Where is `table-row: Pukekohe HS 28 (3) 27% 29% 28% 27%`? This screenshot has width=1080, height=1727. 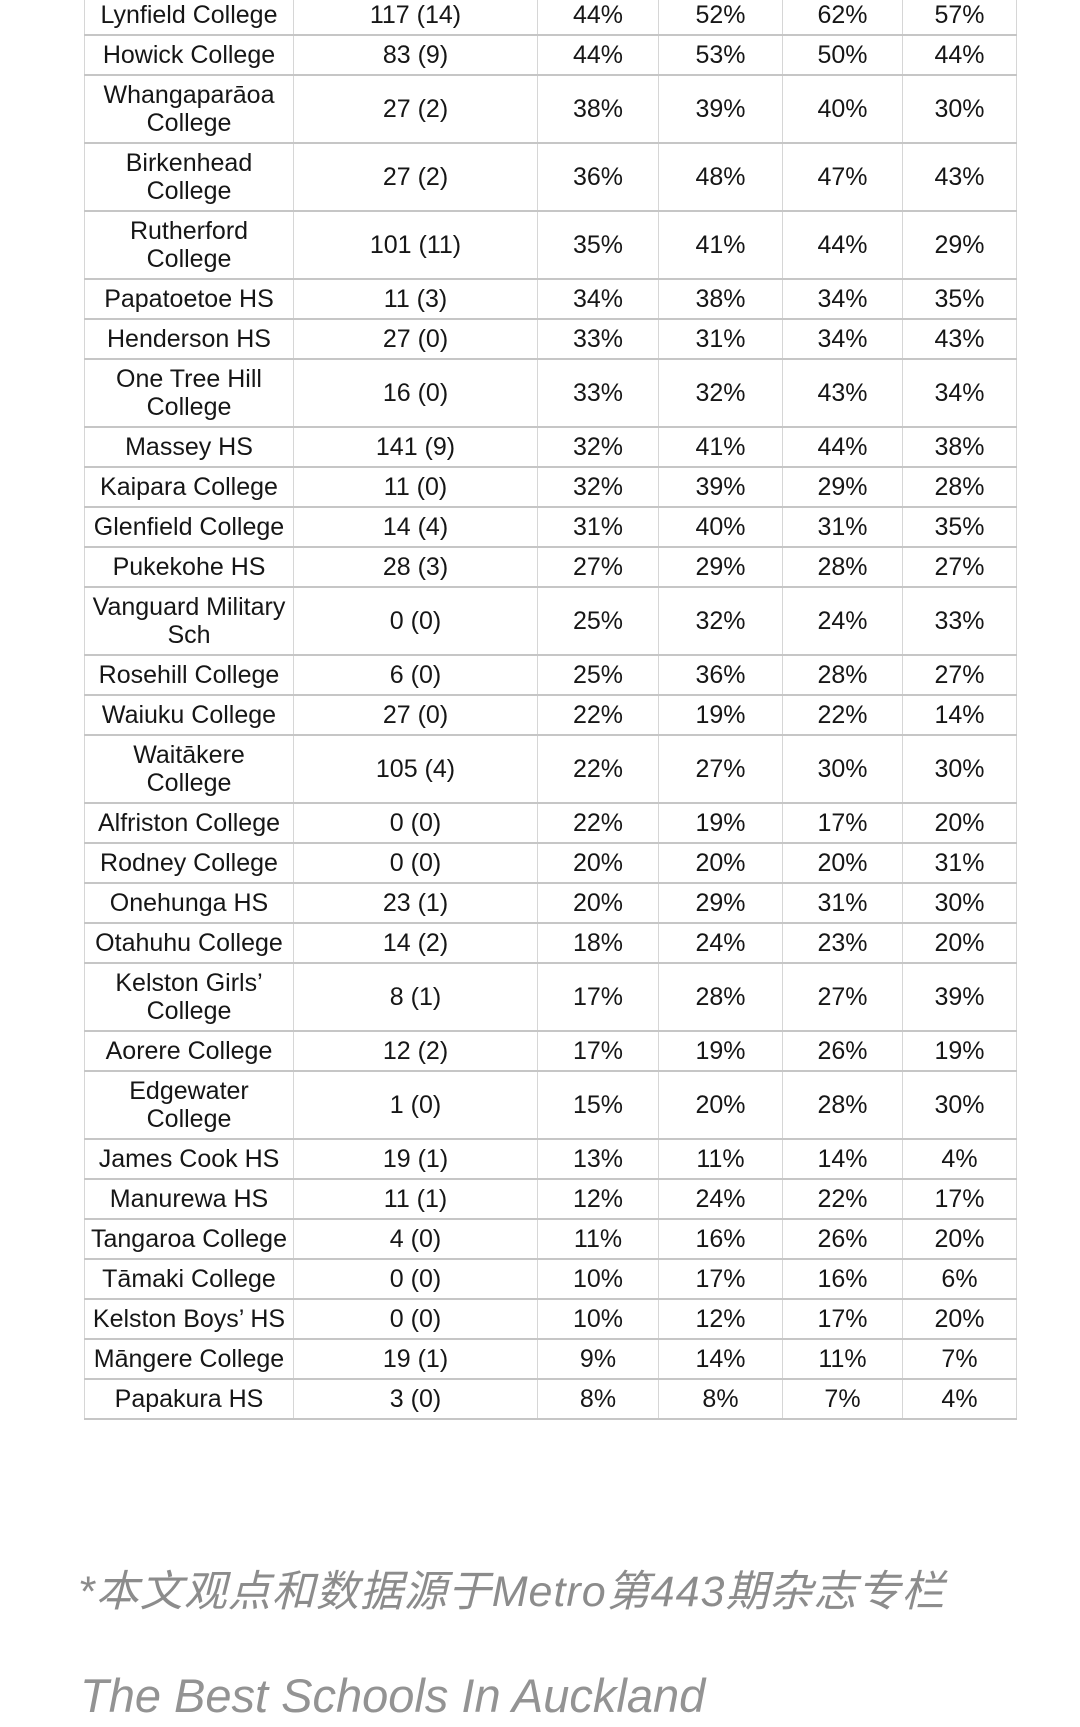
table-row: Pukekohe HS 28 (3) 27% 29% 28% 27% is located at coordinates (550, 567).